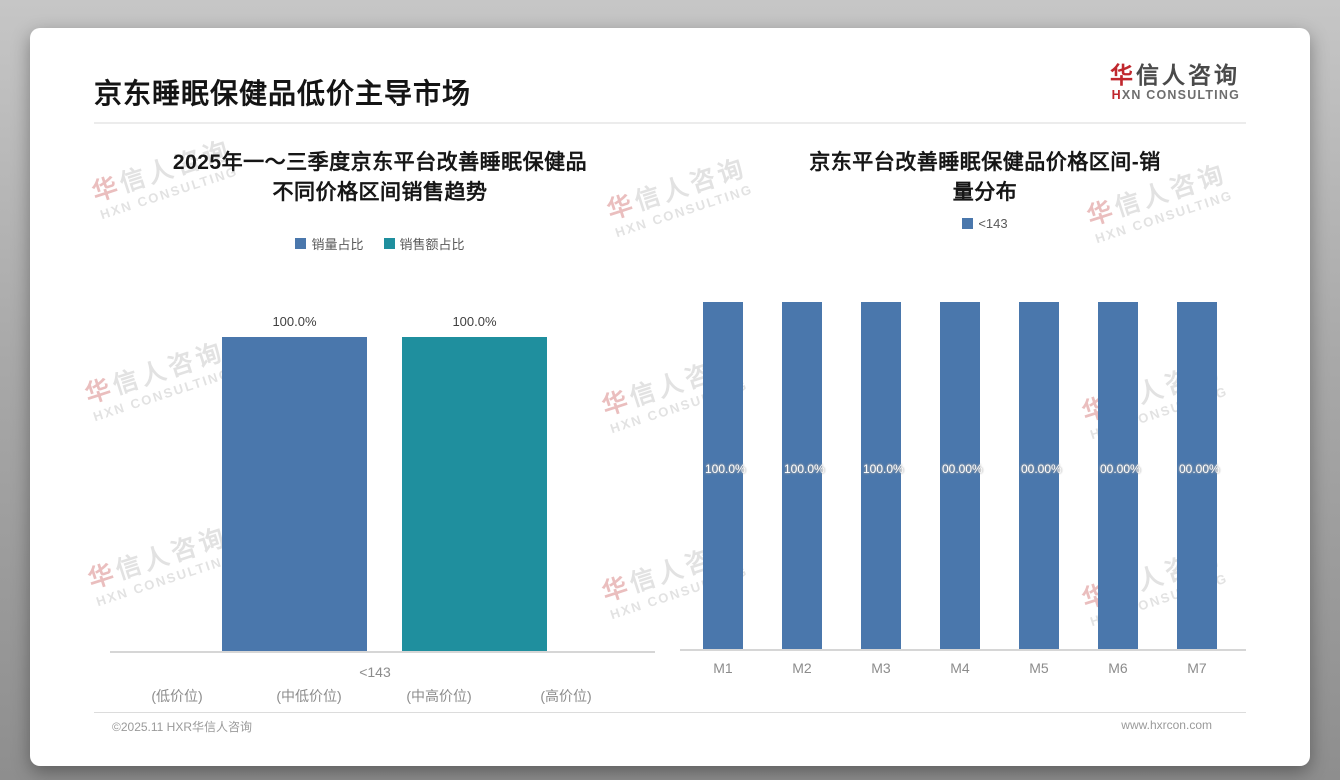 Image resolution: width=1340 pixels, height=780 pixels. Describe the element at coordinates (432, 244) in the screenshot. I see `legend-label: 销售额占比` at that location.